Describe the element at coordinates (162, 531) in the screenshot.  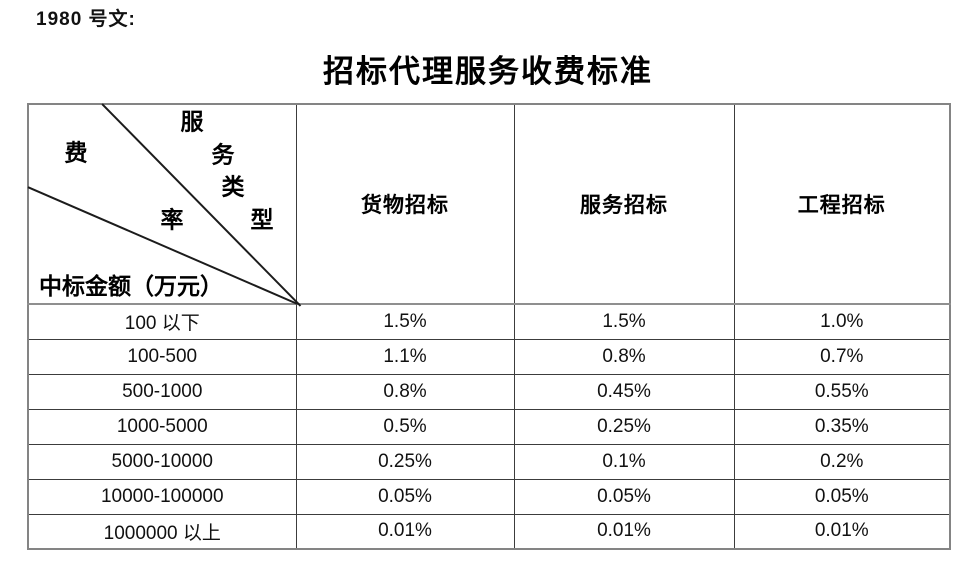
I see `row-range-label: 1000000 以上` at that location.